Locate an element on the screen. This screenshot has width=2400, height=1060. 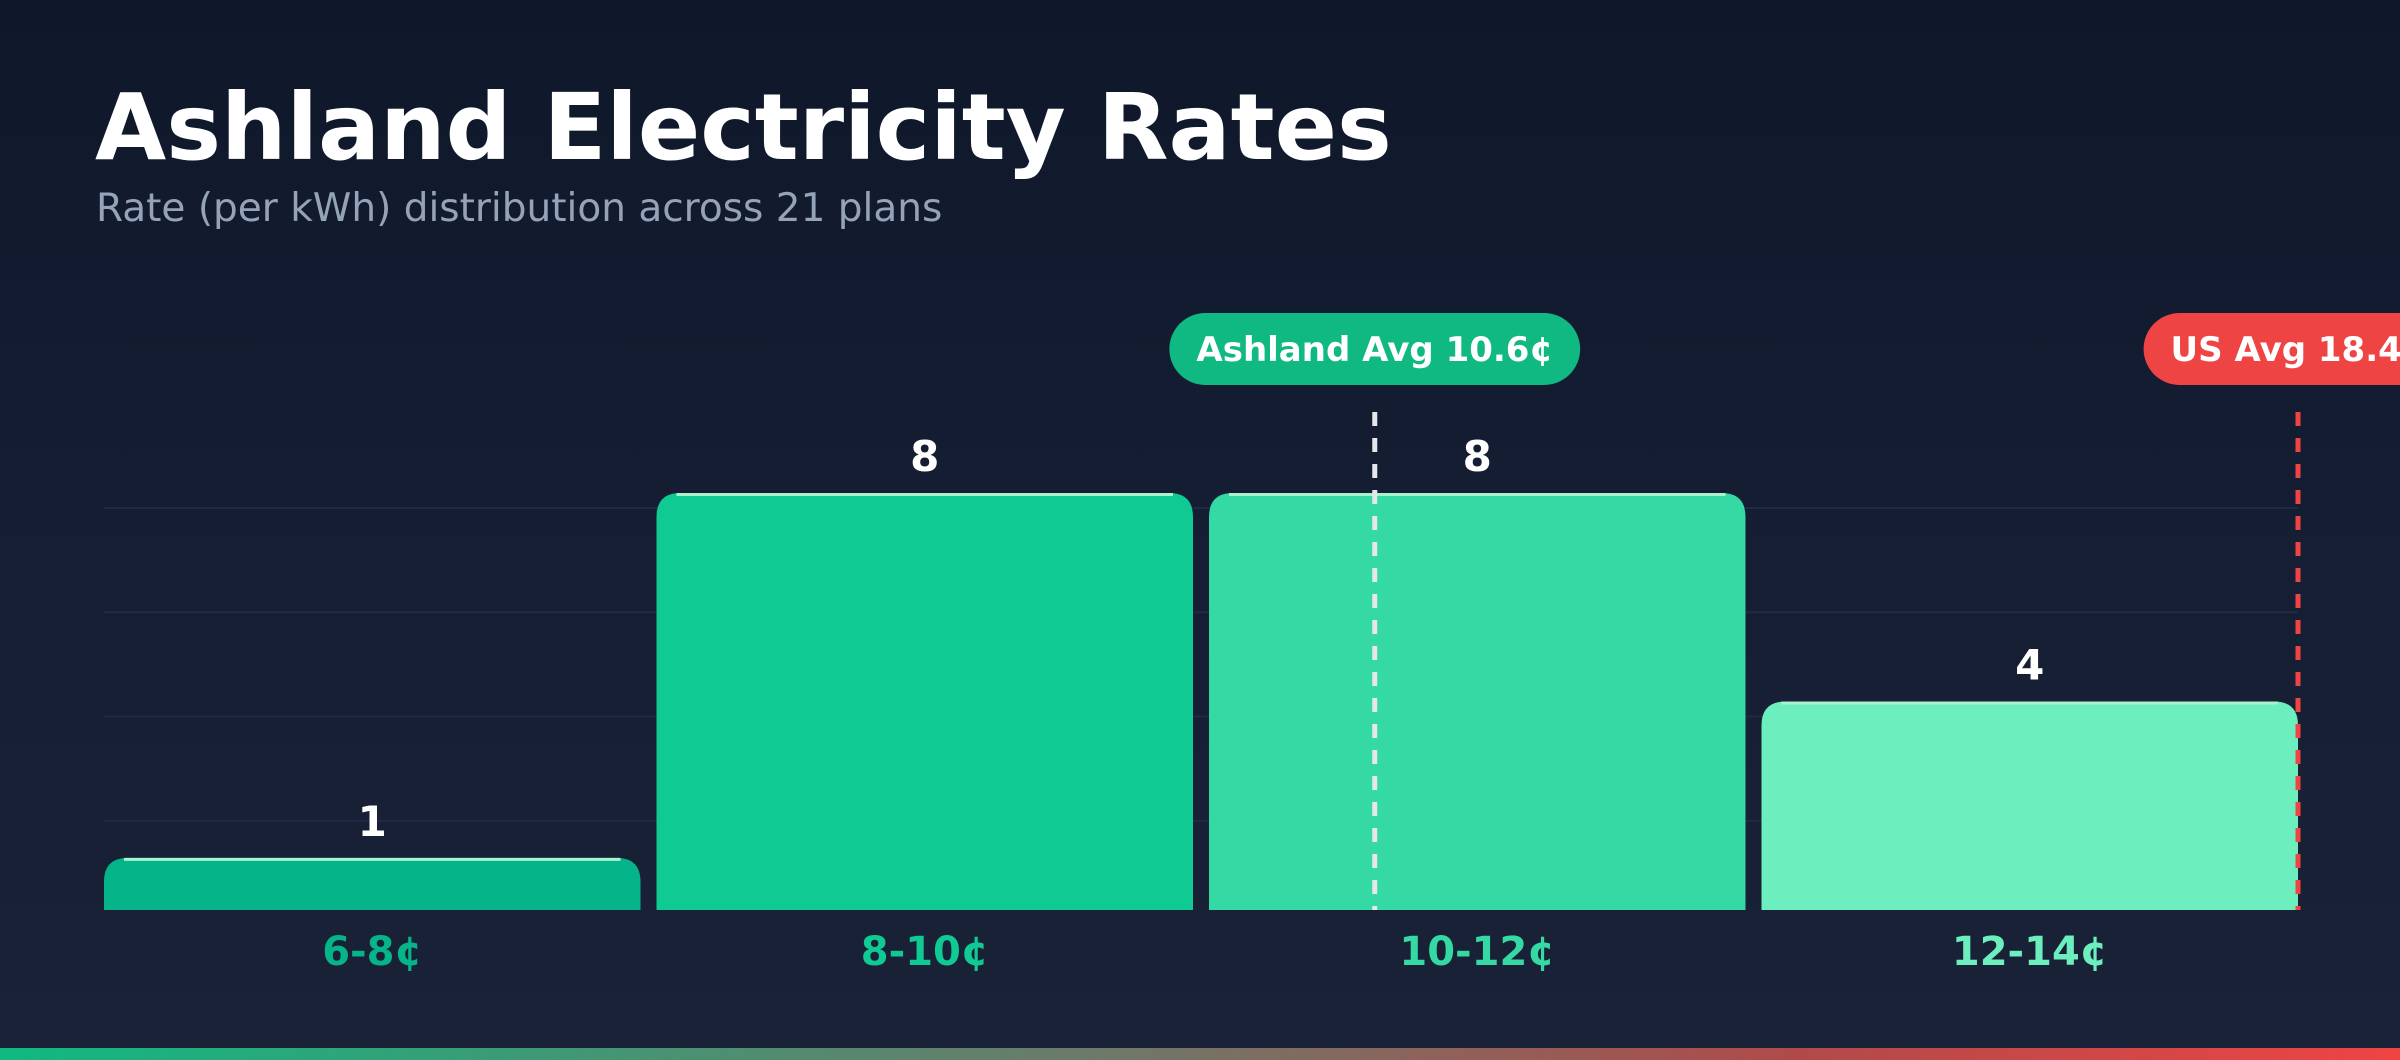
bottom-accent-bar is located at coordinates (1200, 1054).